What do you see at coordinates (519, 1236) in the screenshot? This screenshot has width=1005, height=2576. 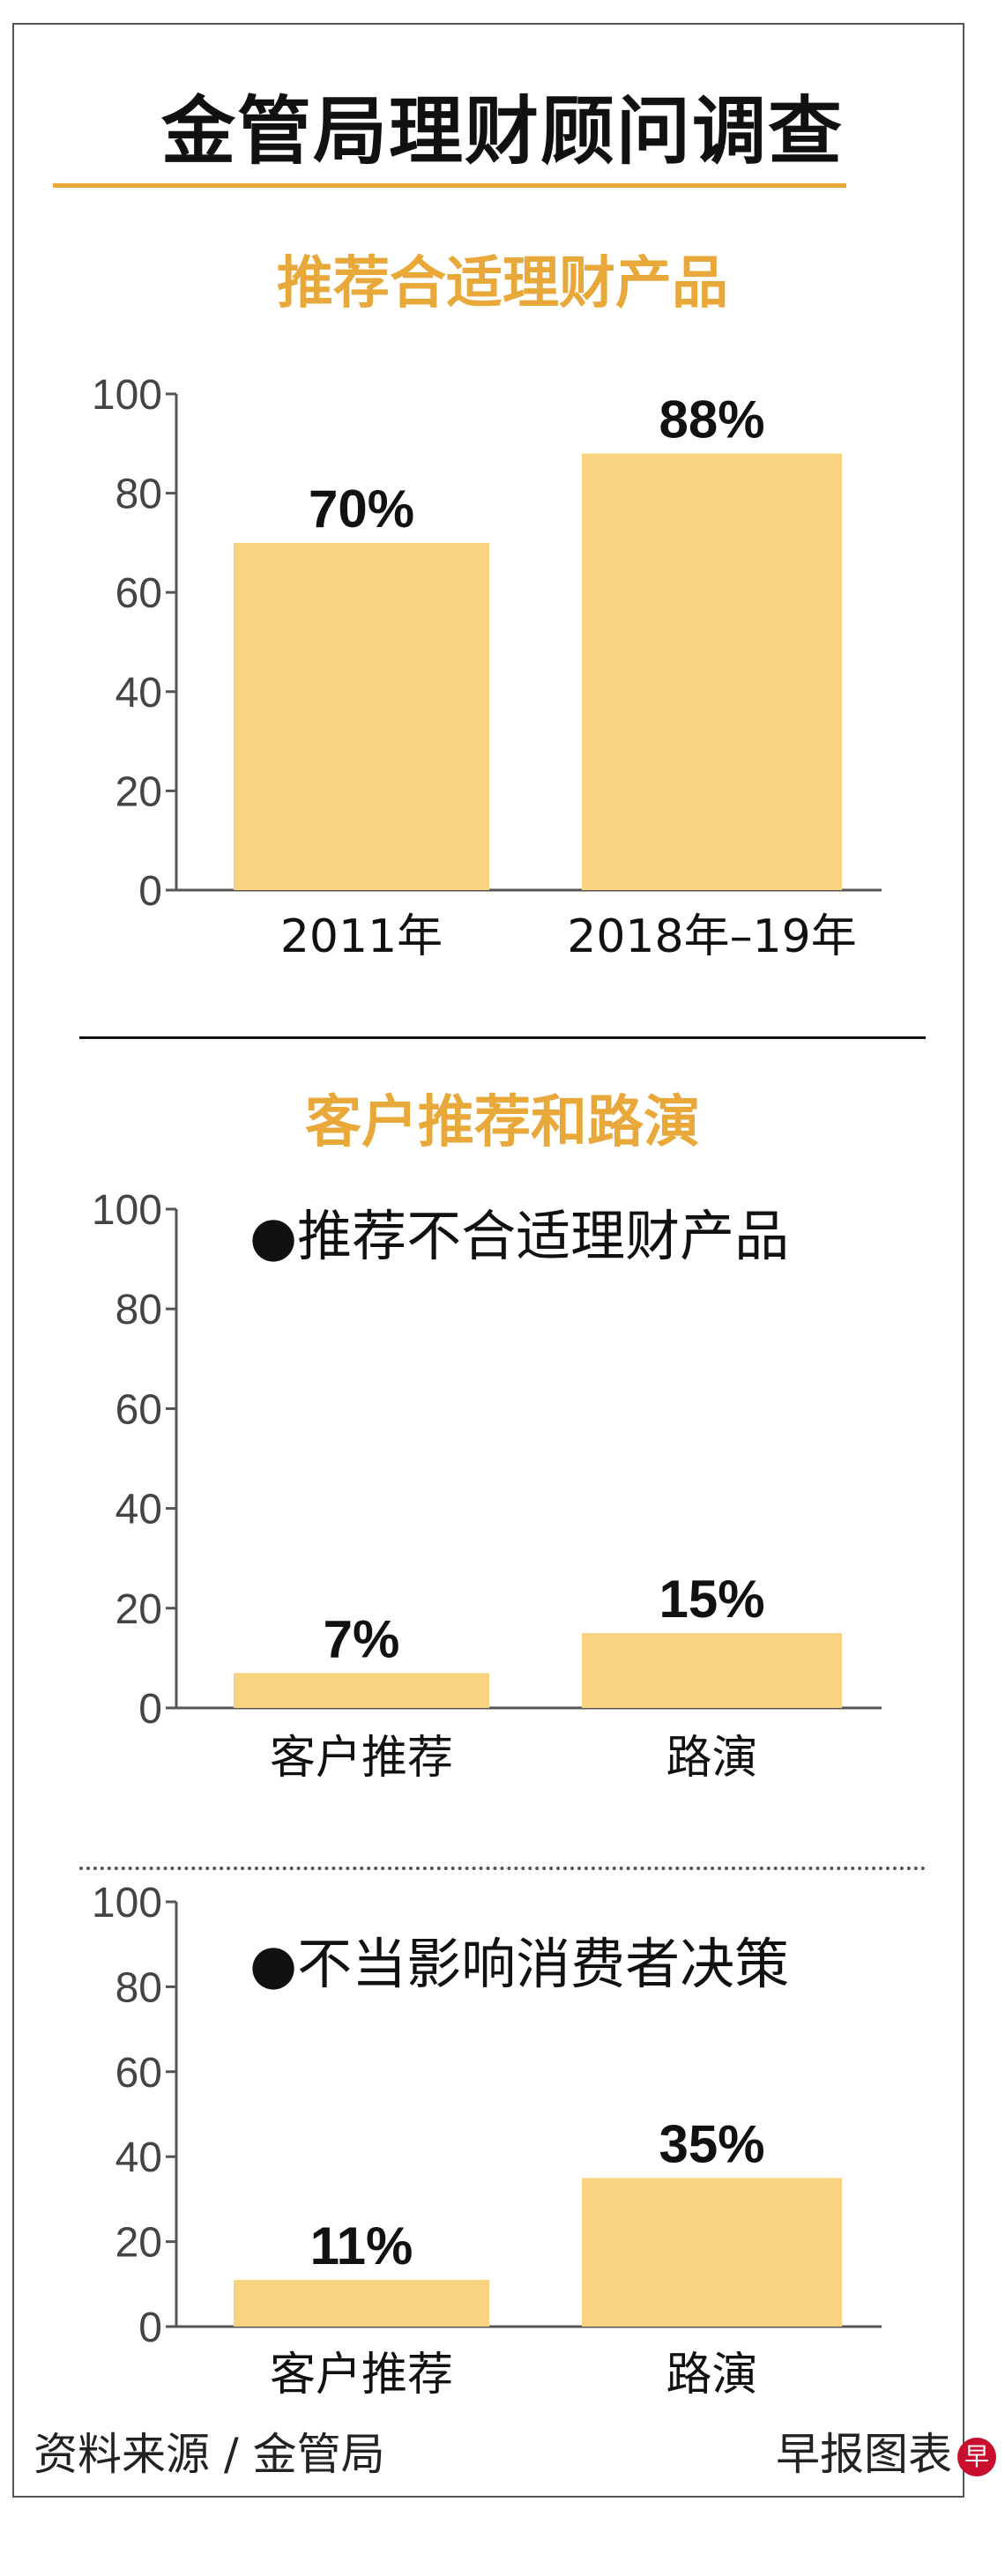 I see `chart2-legend: ●推荐不合适理财产品` at bounding box center [519, 1236].